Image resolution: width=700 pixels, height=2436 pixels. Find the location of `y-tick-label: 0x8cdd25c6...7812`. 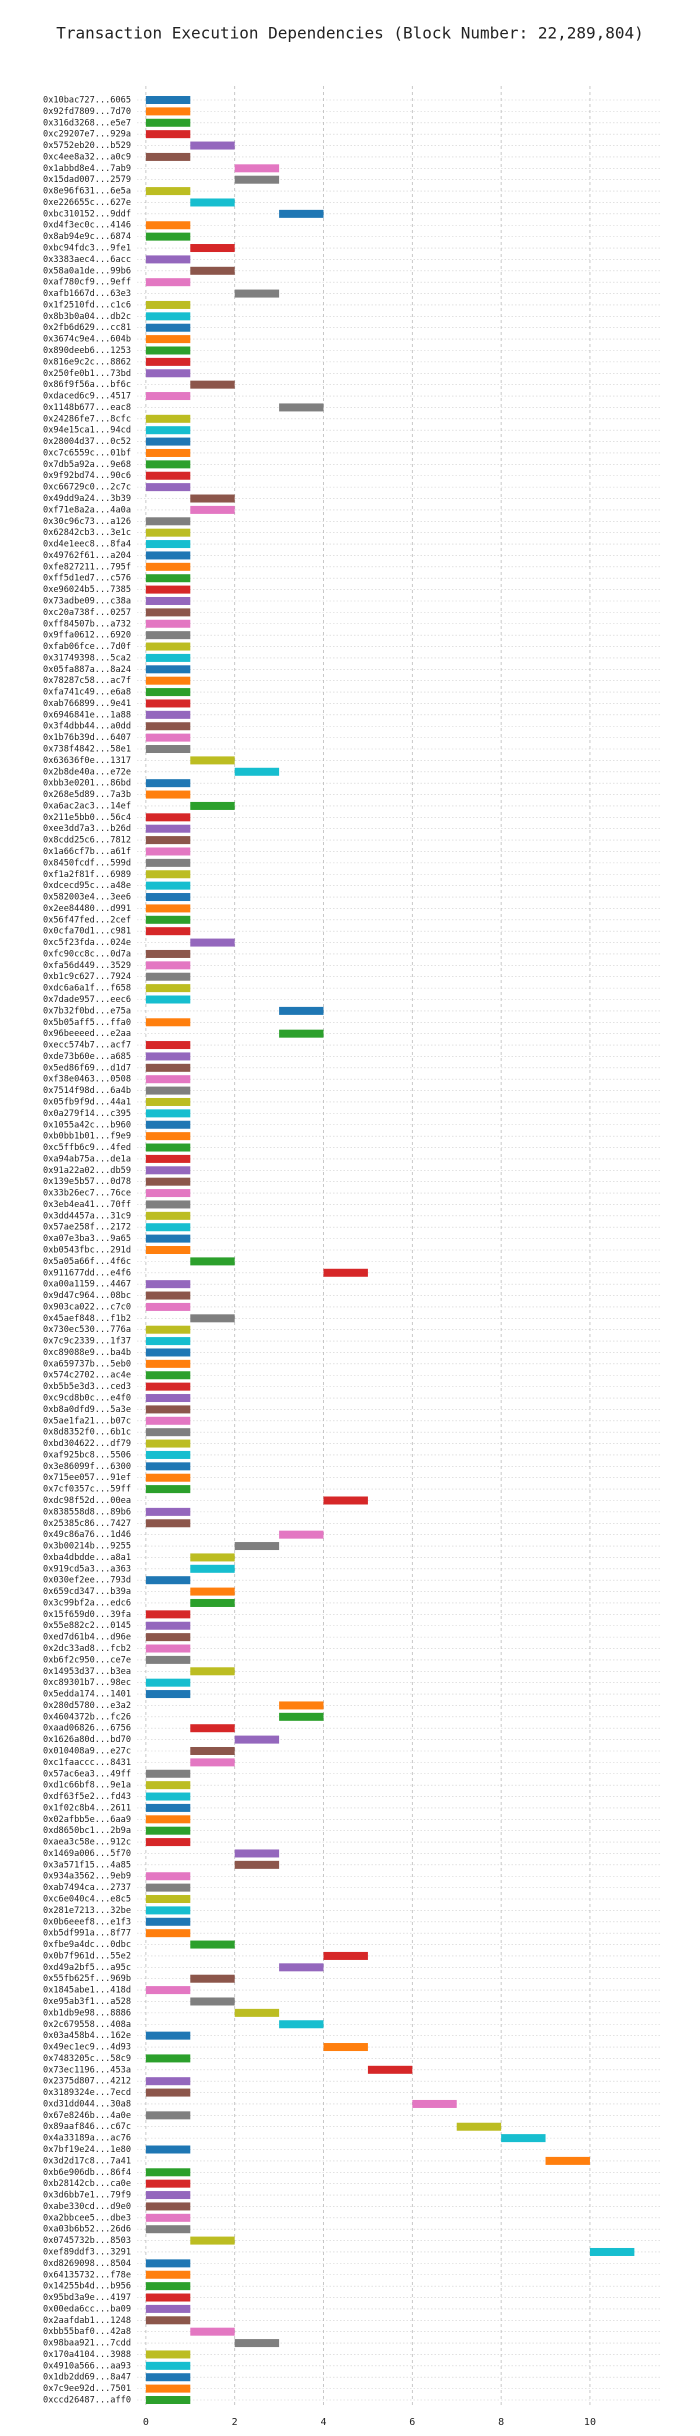

y-tick-label: 0x8cdd25c6...7812 is located at coordinates (87, 841).